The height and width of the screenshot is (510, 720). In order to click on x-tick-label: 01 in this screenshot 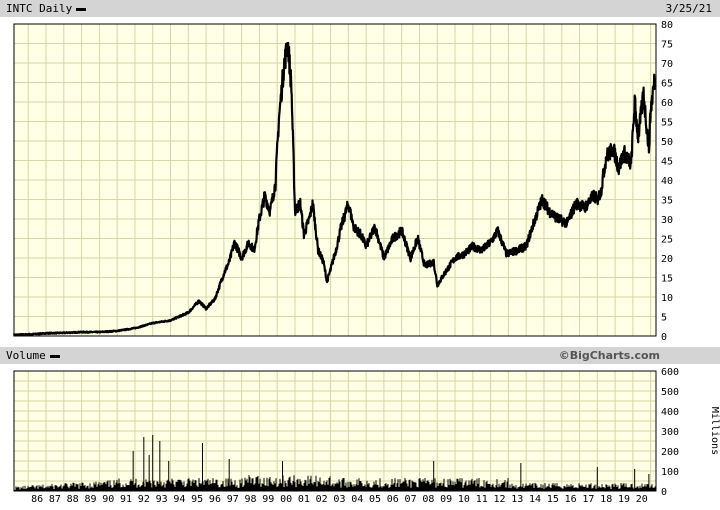, I will do `click(304, 499)`.